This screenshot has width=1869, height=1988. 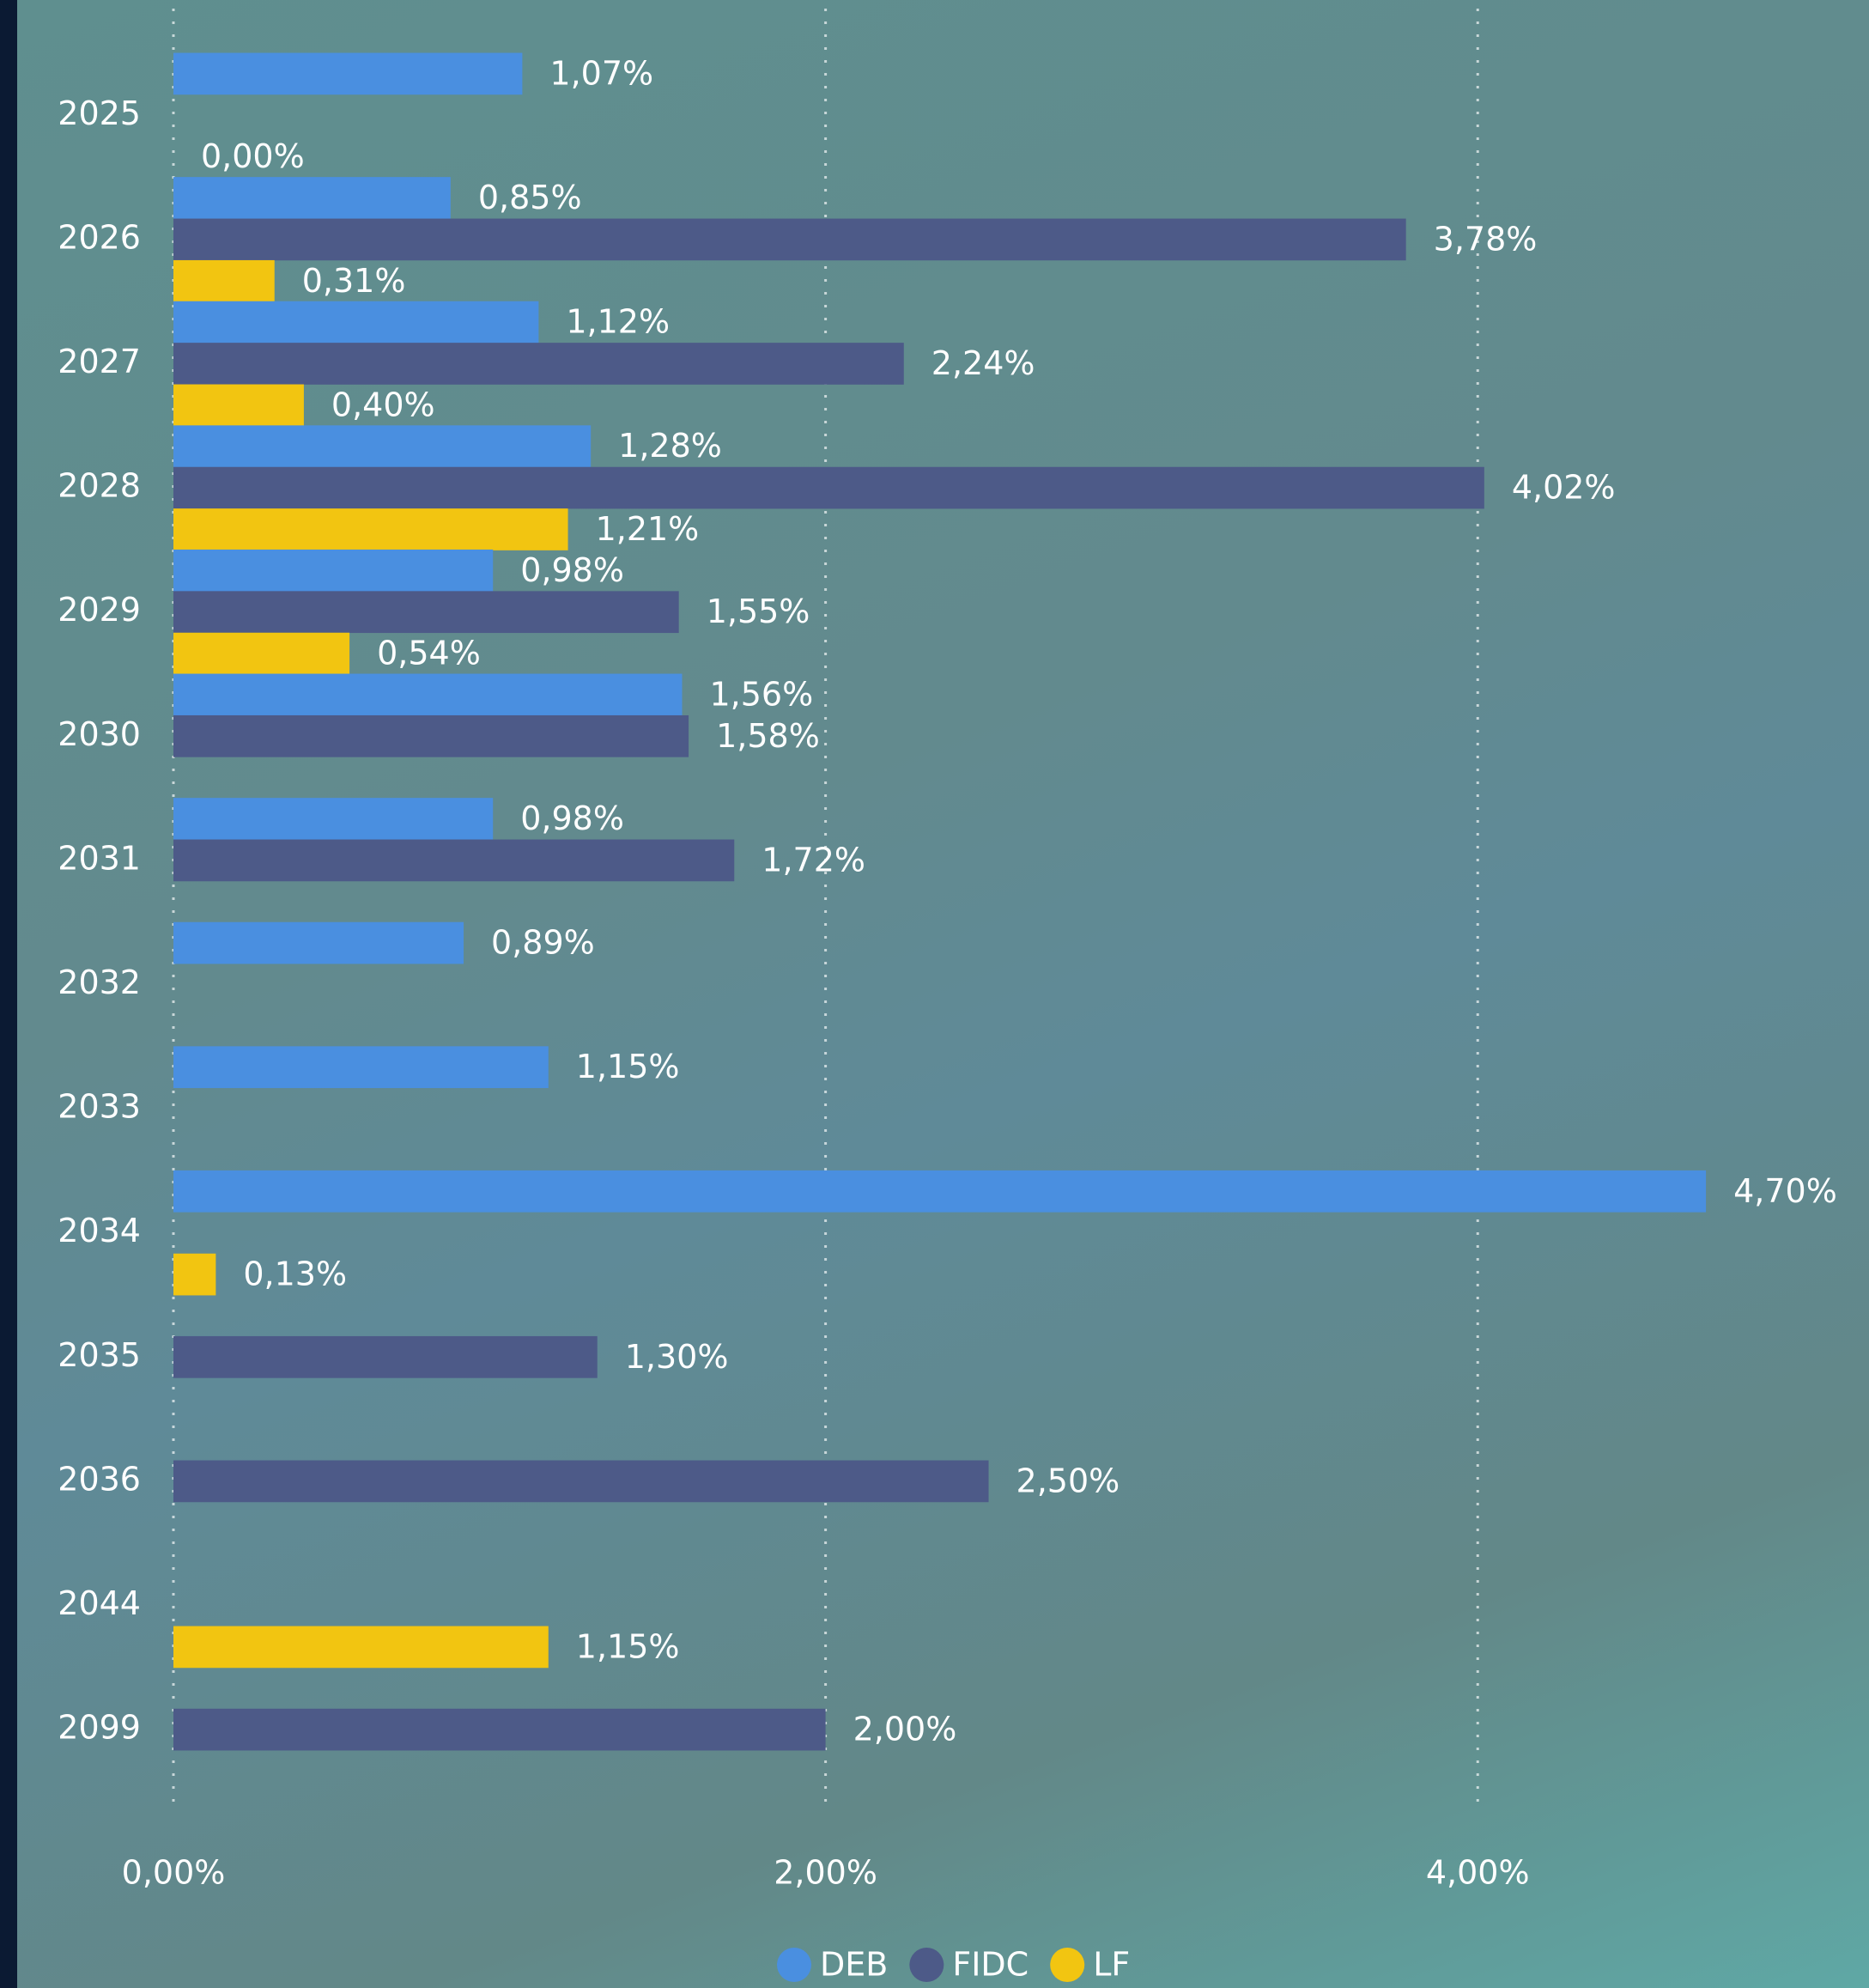 What do you see at coordinates (99, 1603) in the screenshot?
I see `y-tick-label: 2044` at bounding box center [99, 1603].